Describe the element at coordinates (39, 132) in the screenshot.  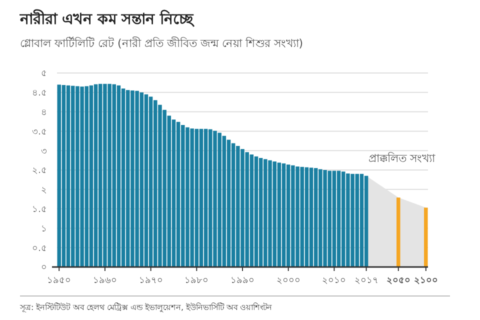
I see `y-tick-label: ৩.৫` at that location.